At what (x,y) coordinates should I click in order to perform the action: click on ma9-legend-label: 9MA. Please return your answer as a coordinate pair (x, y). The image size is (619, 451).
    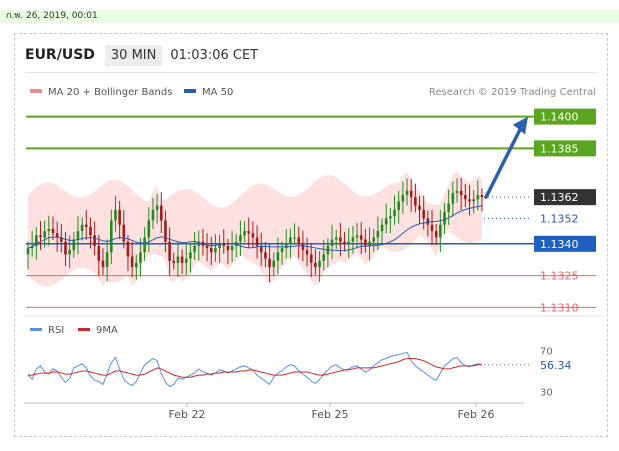
    Looking at the image, I should click on (107, 330).